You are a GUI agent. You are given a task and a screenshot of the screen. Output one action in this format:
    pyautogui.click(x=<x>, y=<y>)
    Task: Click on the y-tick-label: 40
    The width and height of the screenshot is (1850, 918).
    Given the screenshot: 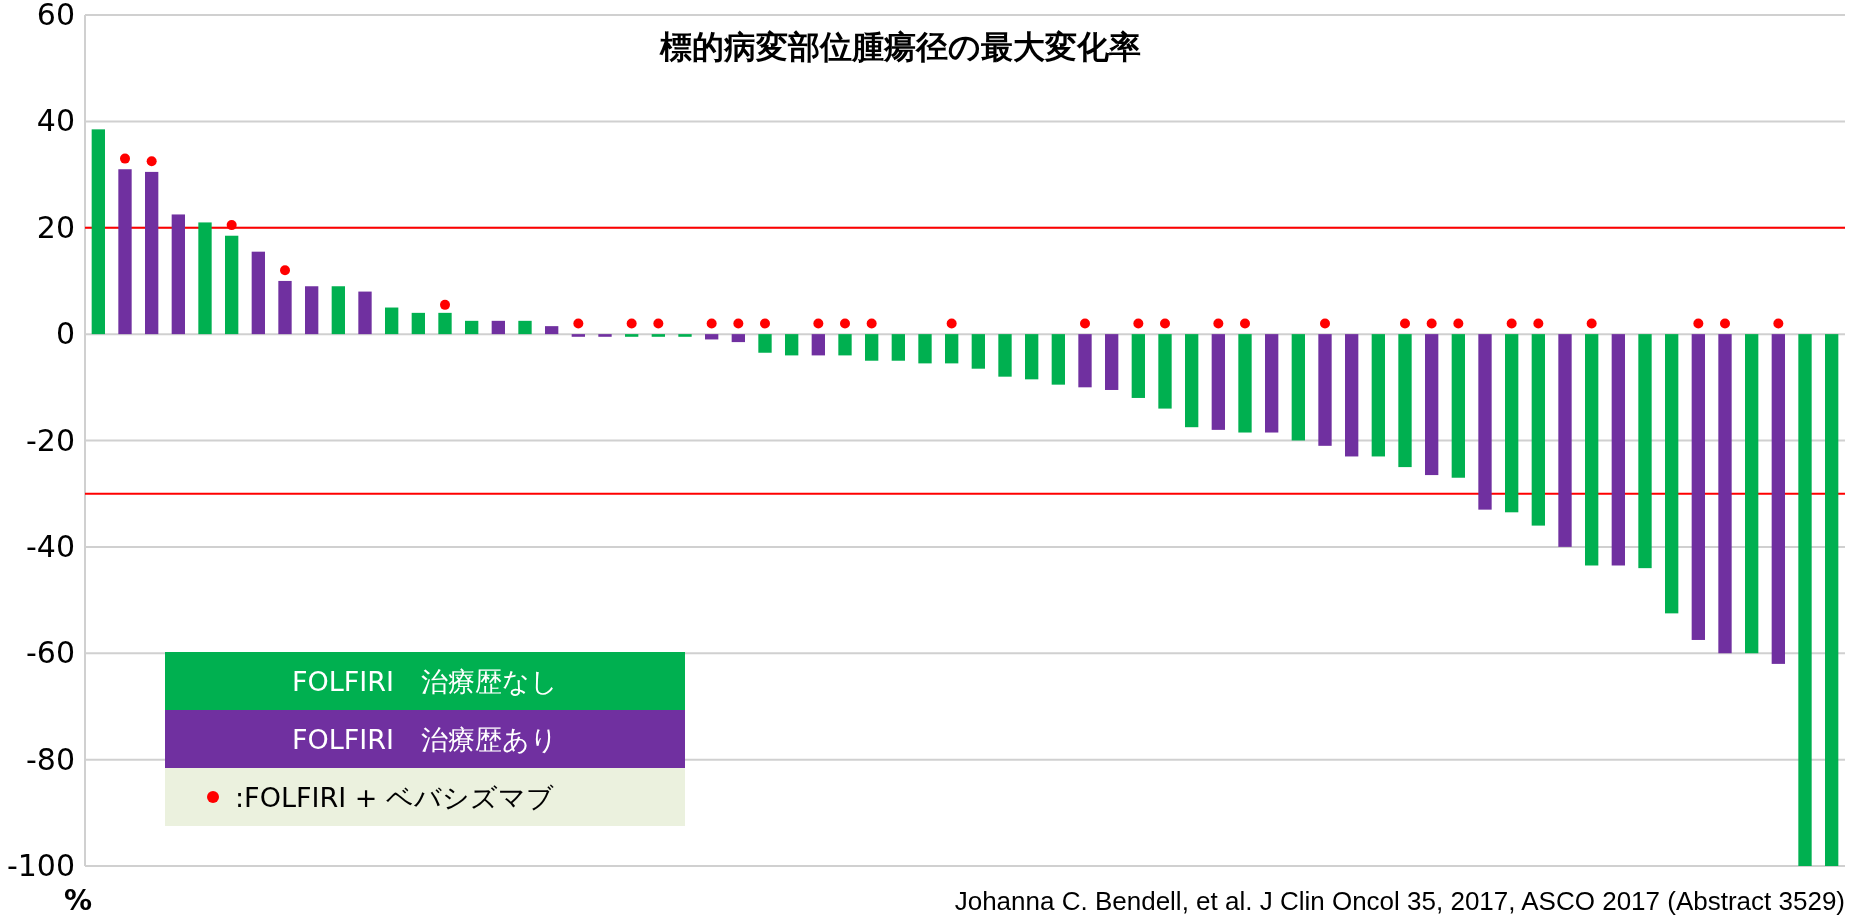 What is the action you would take?
    pyautogui.click(x=55, y=121)
    